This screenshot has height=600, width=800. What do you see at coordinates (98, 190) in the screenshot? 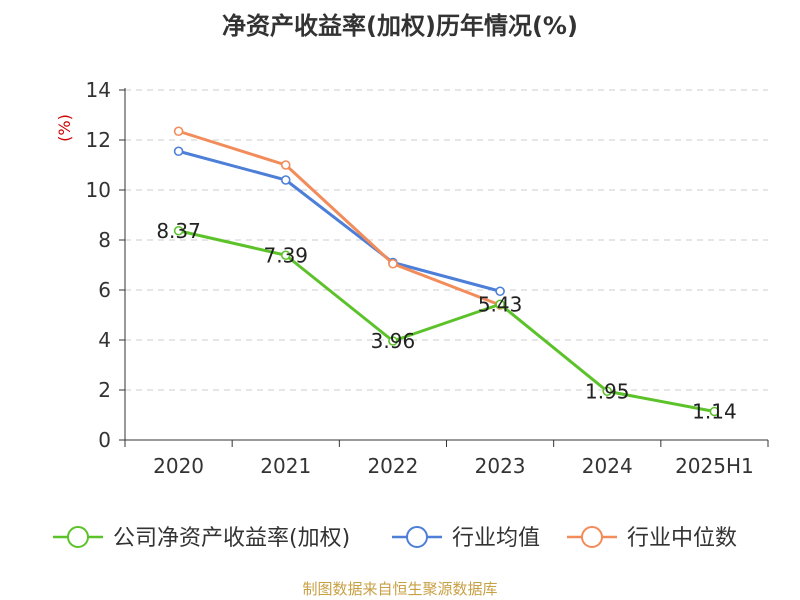
I see `y-tick-label: 10` at bounding box center [98, 190].